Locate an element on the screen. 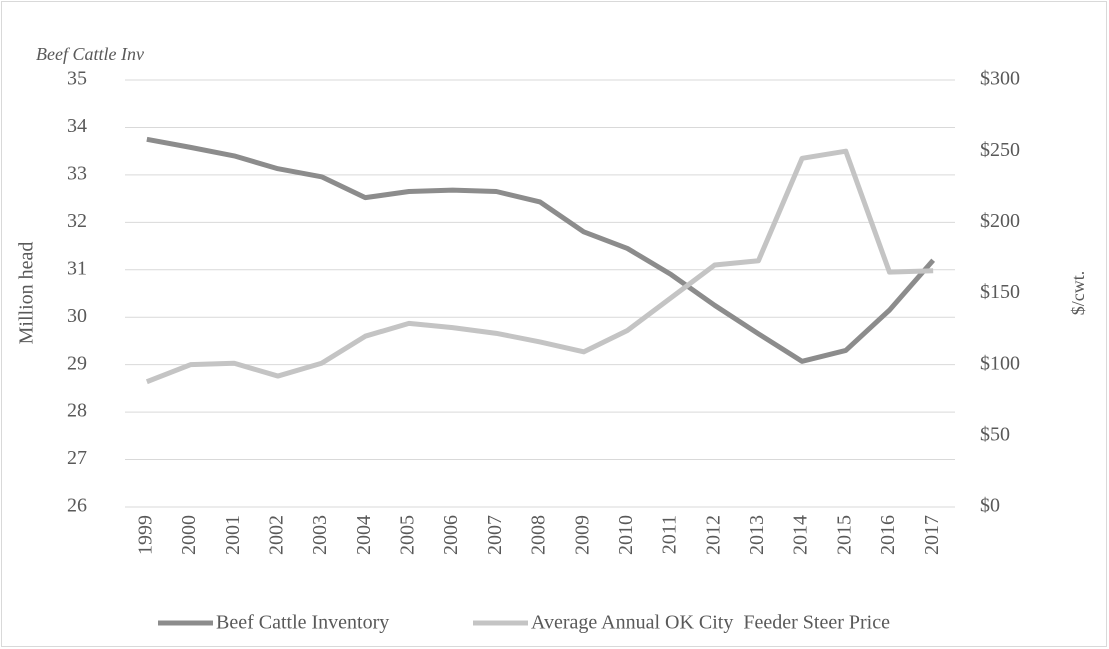 This screenshot has width=1109, height=649. x-tick-label: 2007 is located at coordinates (495, 535).